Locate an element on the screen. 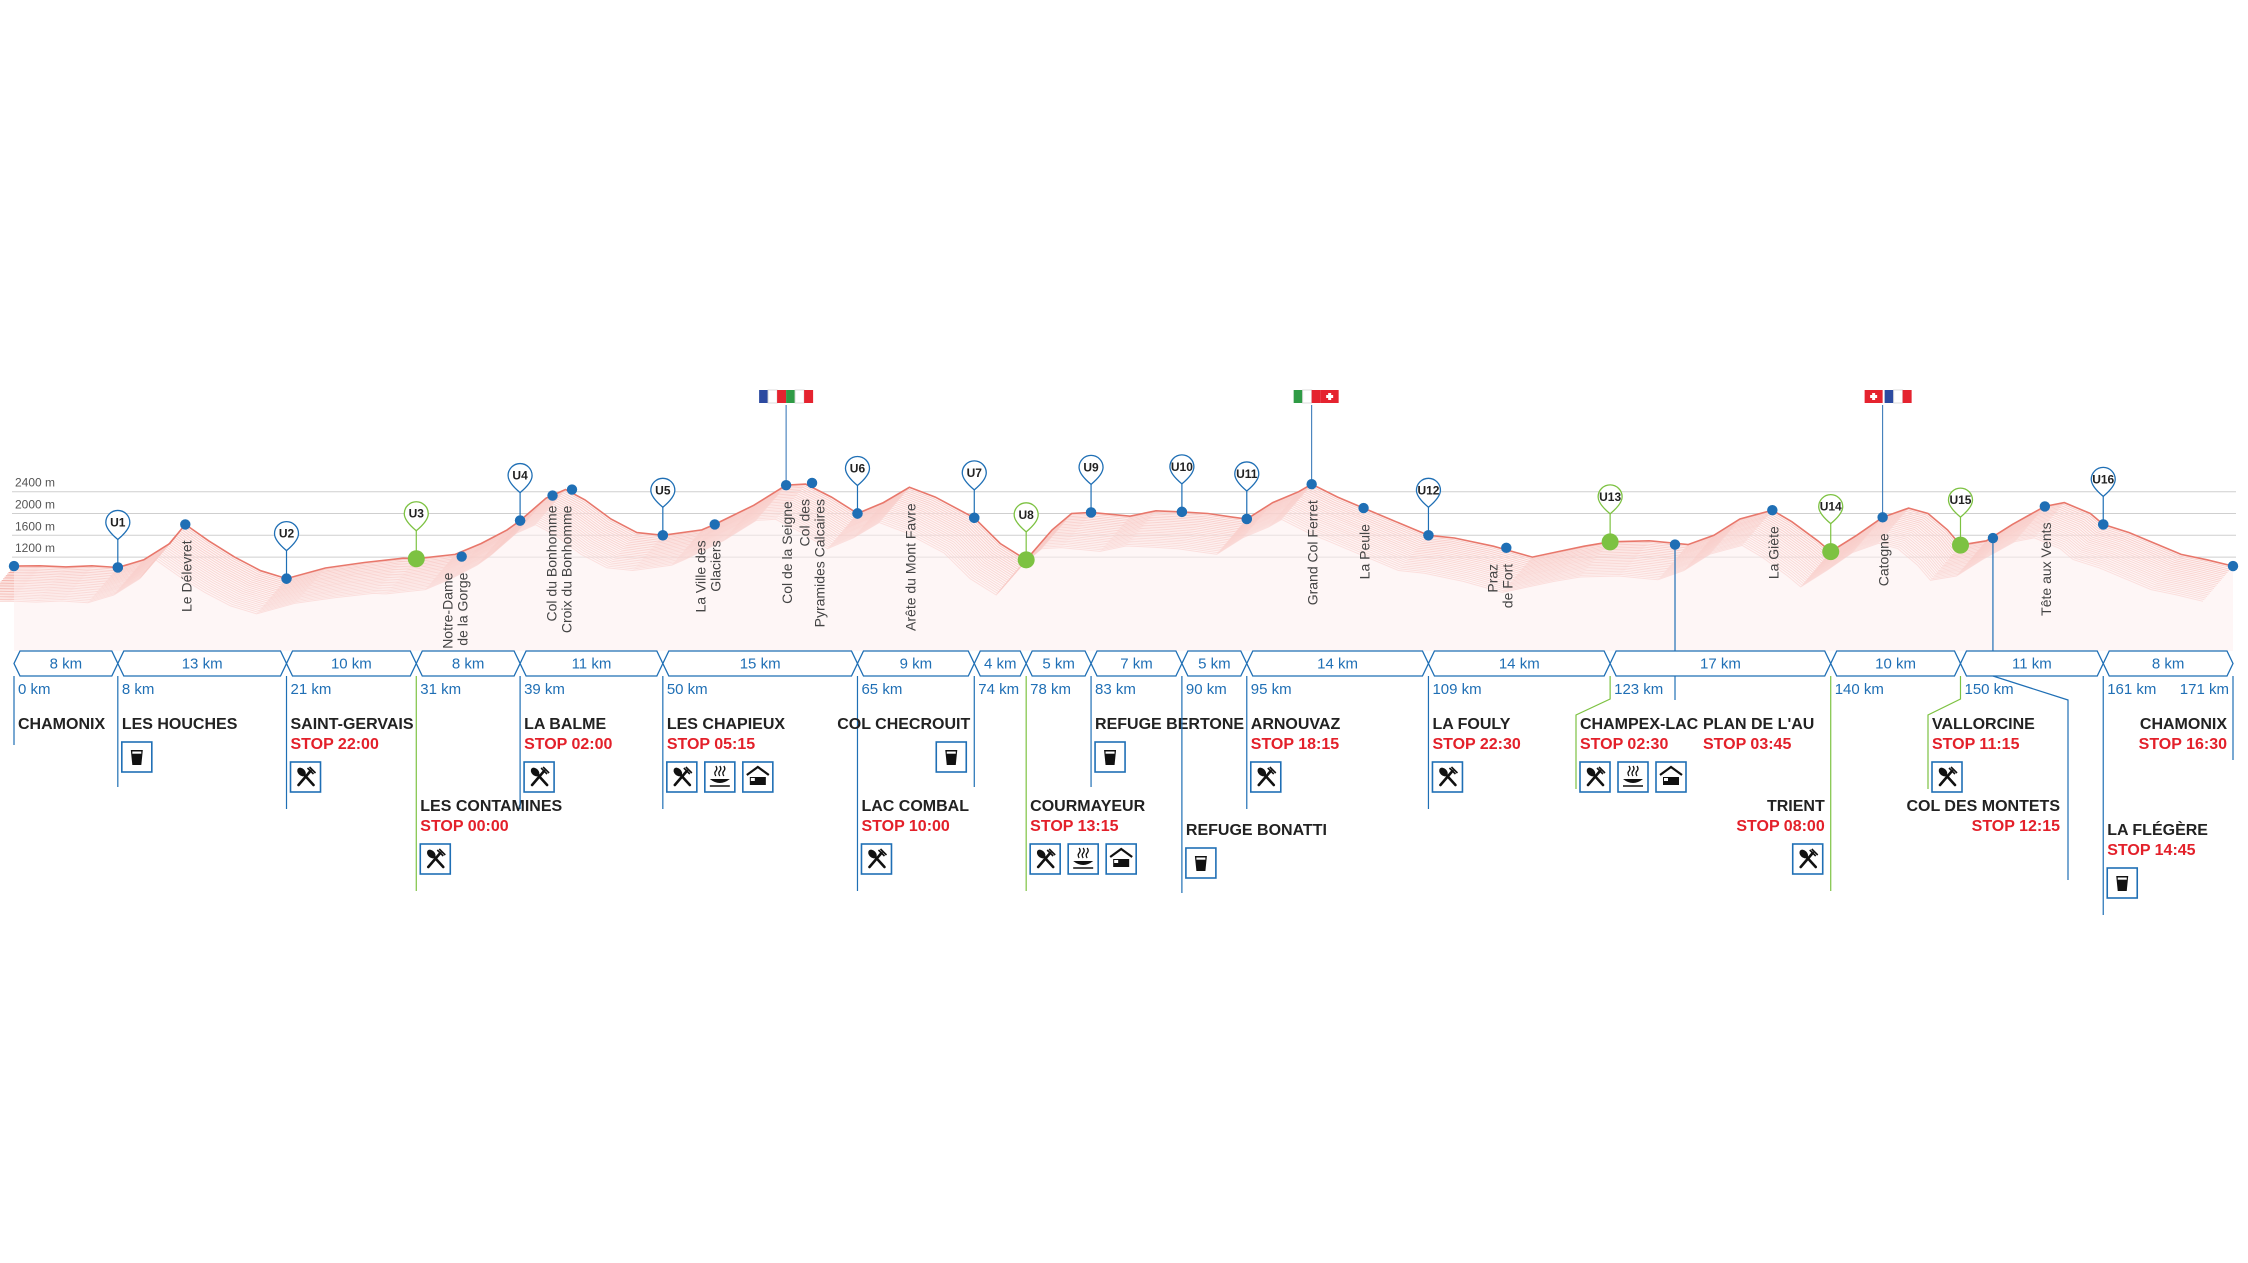  station: 21 km SAINT-GERVAIS STOP 22:00 is located at coordinates (349, 742).